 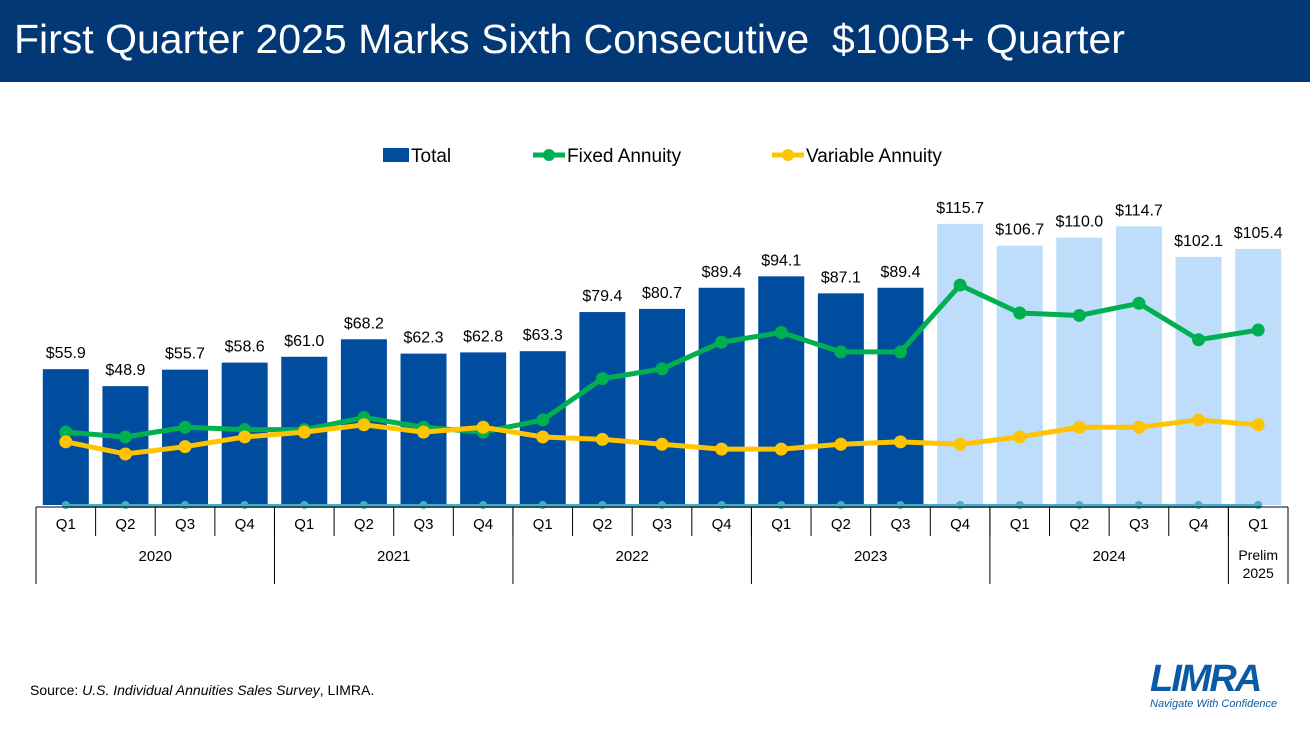 What do you see at coordinates (874, 156) in the screenshot?
I see `legend-label-variable: Variable Annuity` at bounding box center [874, 156].